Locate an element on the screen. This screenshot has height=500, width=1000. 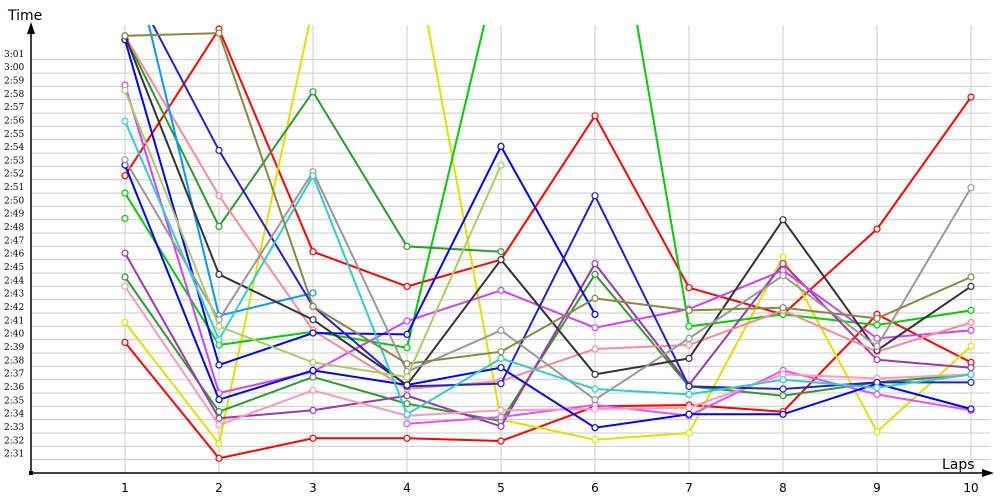
y-tick-label: 2:59 is located at coordinates (14, 81).